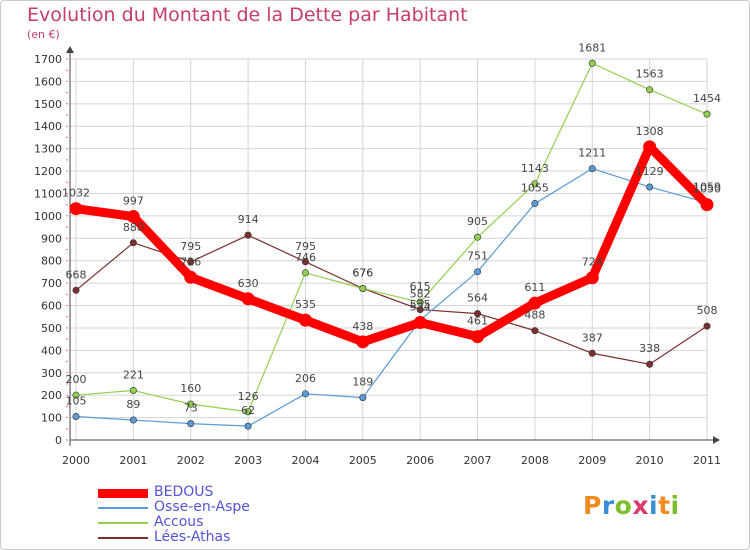 This screenshot has width=750, height=550. Describe the element at coordinates (48, 59) in the screenshot. I see `y-tick-label: 1700` at that location.